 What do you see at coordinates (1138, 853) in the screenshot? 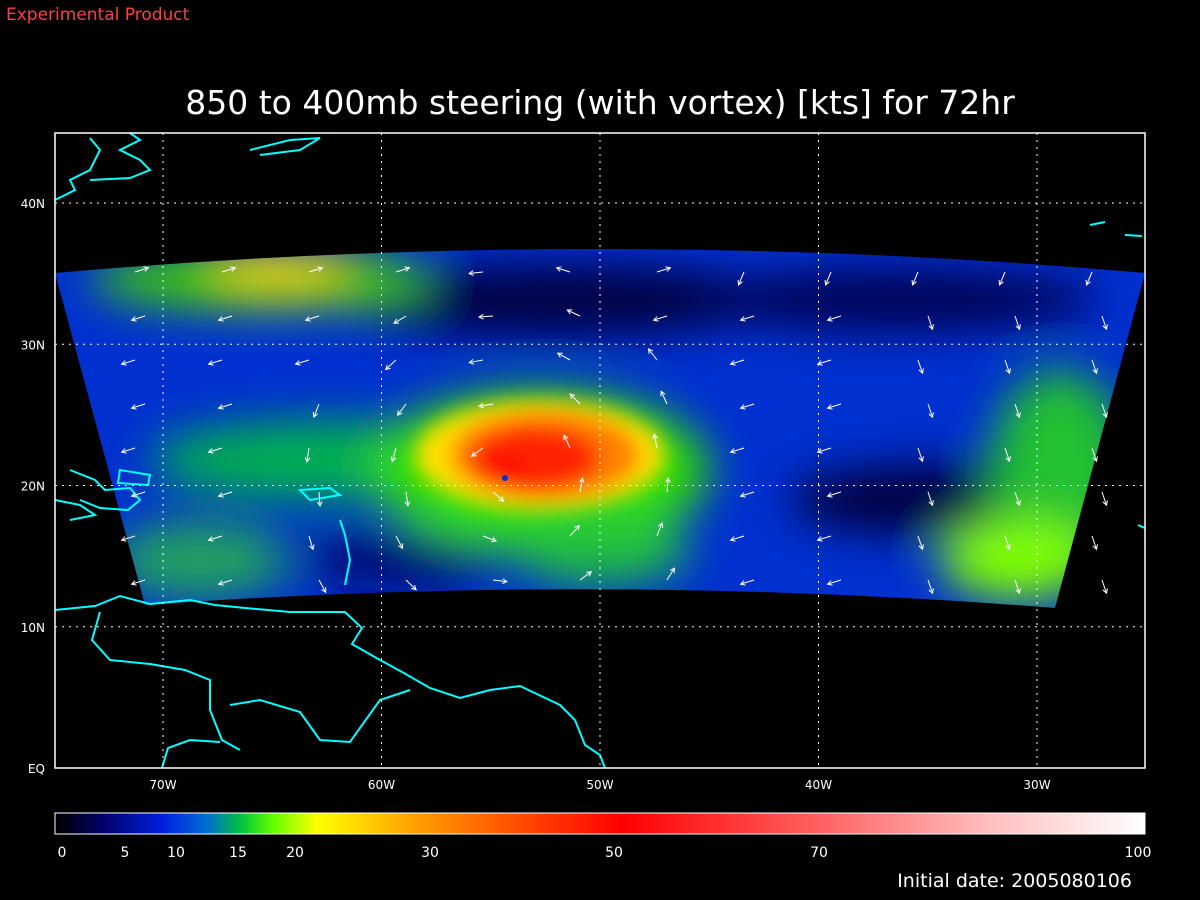
I see `colorbar-label: 100` at bounding box center [1138, 853].